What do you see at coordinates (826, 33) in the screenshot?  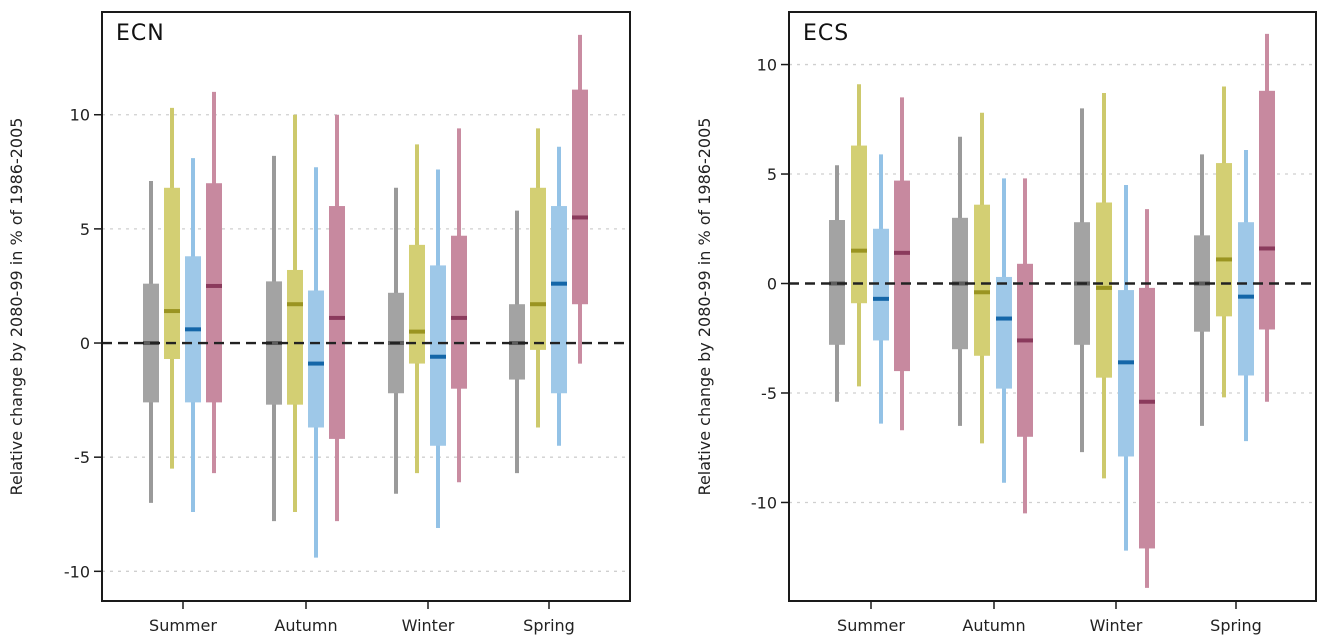 I see `panel-title: ECS` at bounding box center [826, 33].